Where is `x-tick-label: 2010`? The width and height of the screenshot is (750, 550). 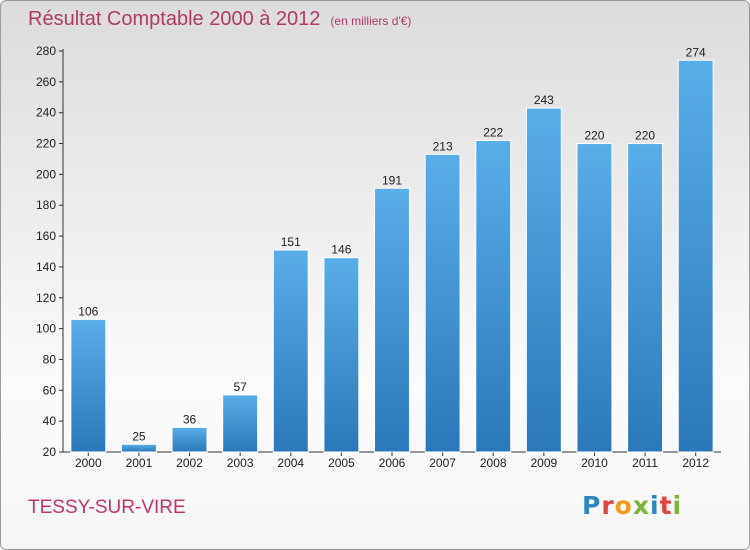 x-tick-label: 2010 is located at coordinates (594, 463).